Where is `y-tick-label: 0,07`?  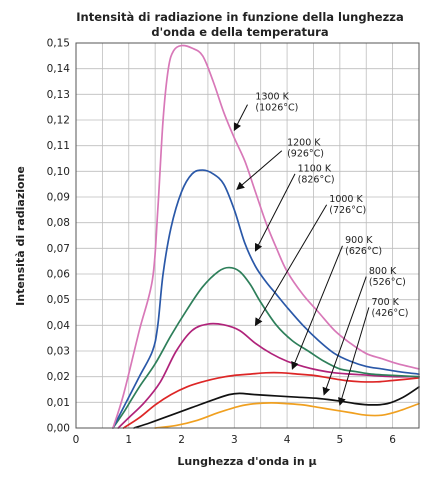 y-tick-label: 0,07 is located at coordinates (58, 249).